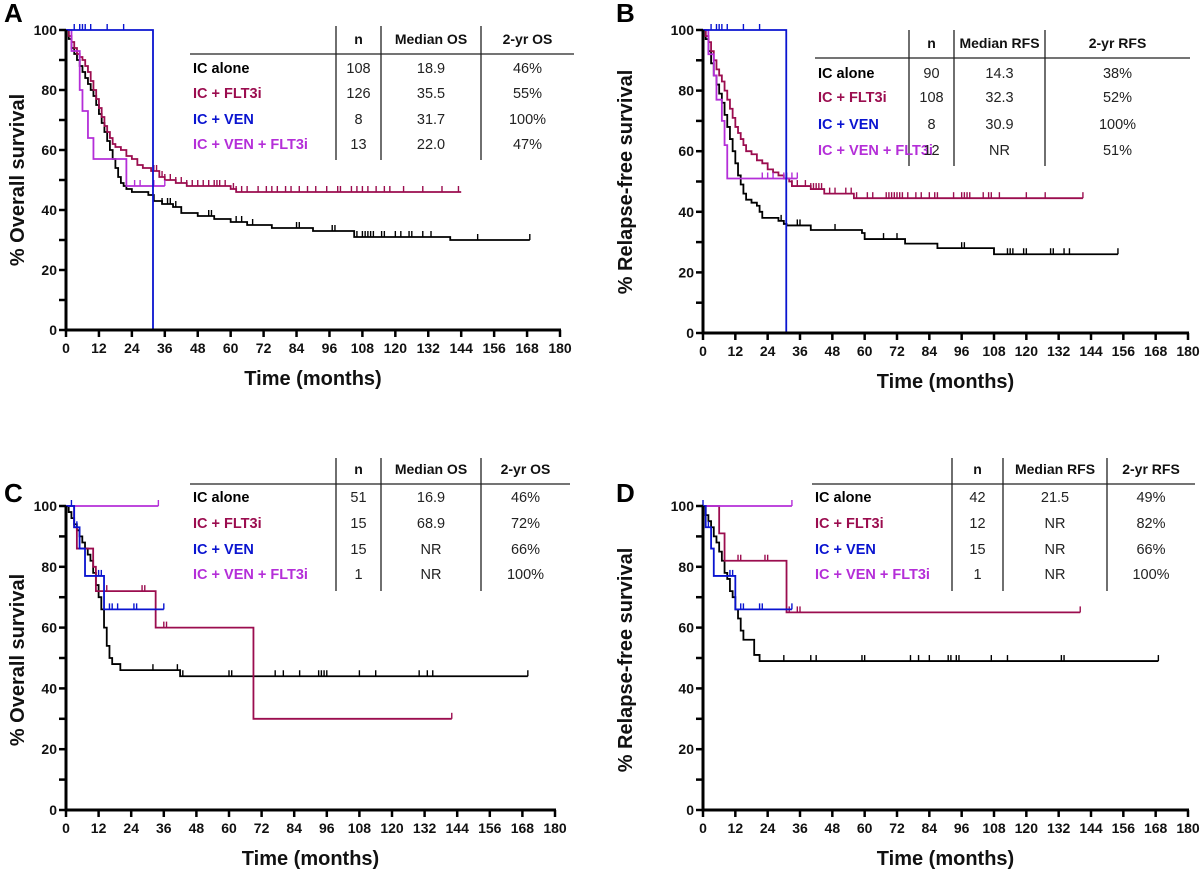 The height and width of the screenshot is (872, 1200). I want to click on x-tick-label: 0, so click(703, 351).